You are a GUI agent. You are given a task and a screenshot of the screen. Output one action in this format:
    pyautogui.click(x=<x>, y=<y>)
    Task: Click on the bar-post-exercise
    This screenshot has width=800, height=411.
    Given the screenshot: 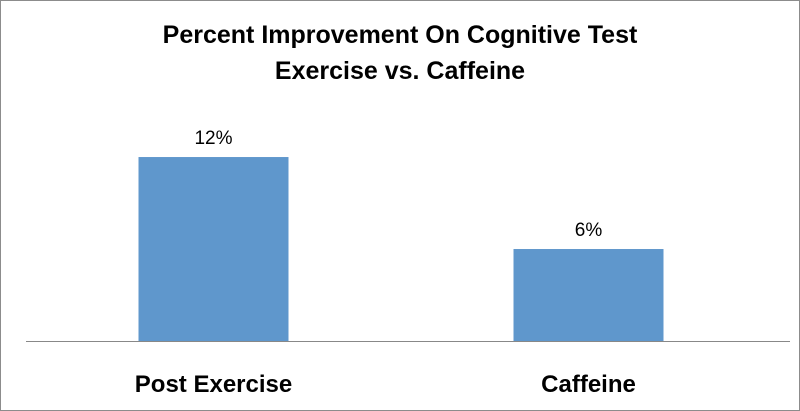 What is the action you would take?
    pyautogui.click(x=213, y=249)
    